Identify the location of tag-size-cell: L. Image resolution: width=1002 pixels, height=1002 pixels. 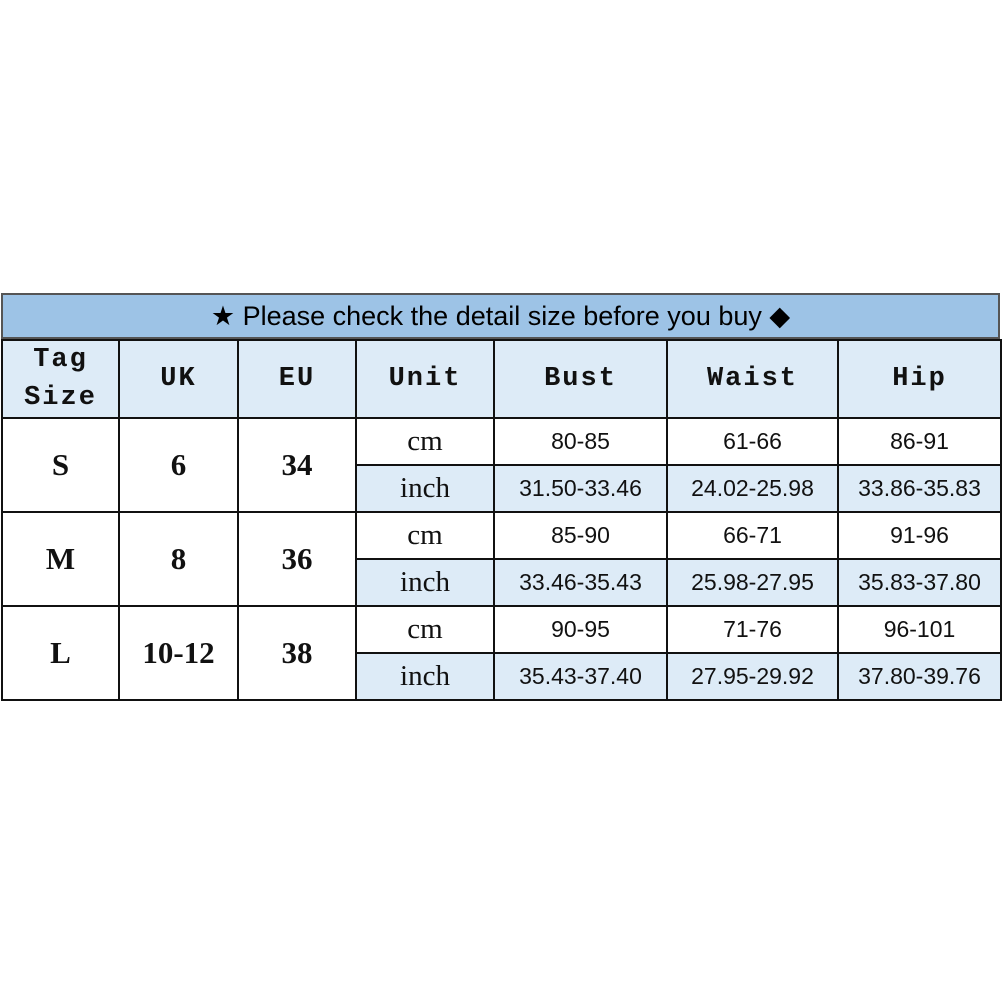
(60, 653).